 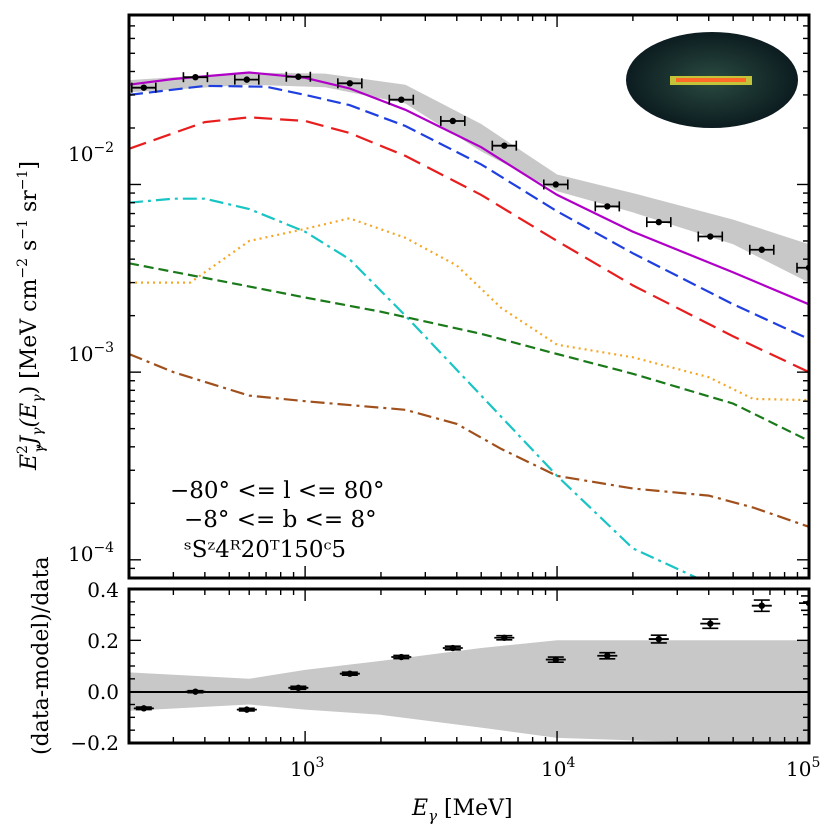 I want to click on annotation-model-id: ˢSᶻ4ᴿ20ᵀ150ᶜ5, so click(x=265, y=550).